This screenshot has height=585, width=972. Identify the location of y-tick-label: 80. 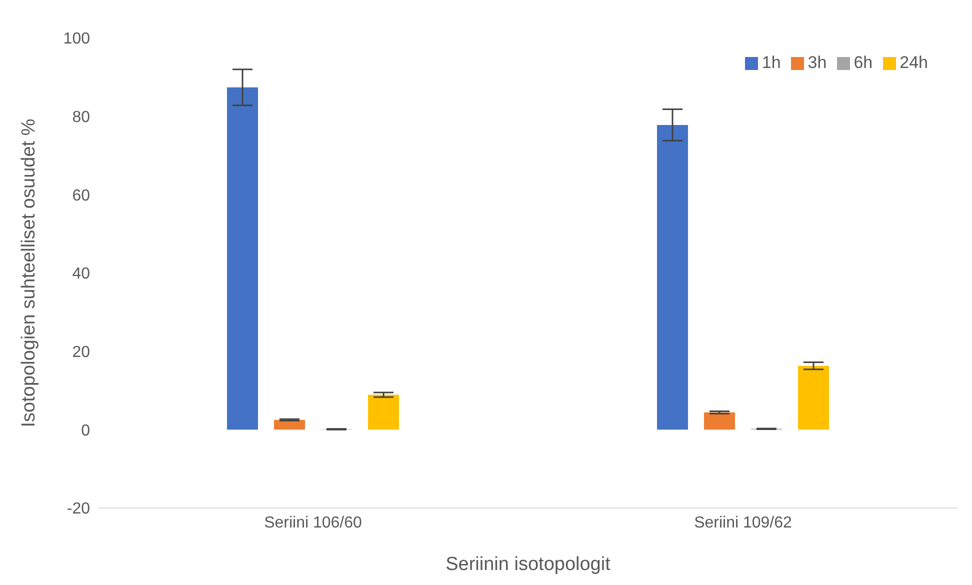
(81, 117).